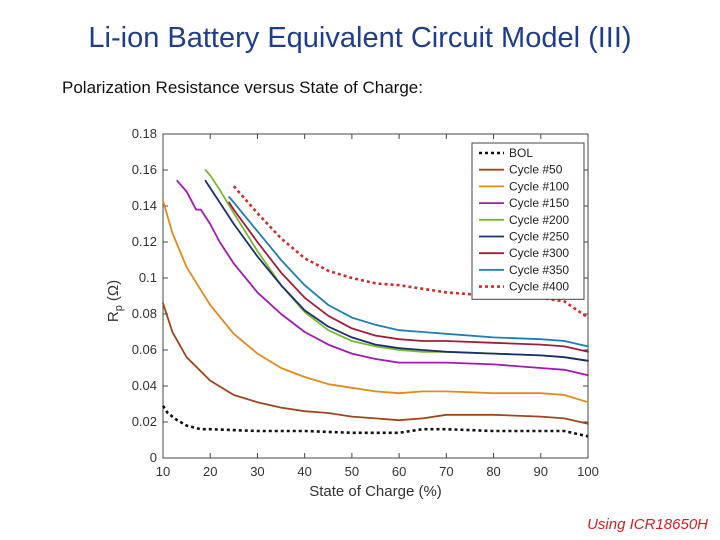  What do you see at coordinates (539, 237) in the screenshot?
I see `legend-label-5: Cycle #250` at bounding box center [539, 237].